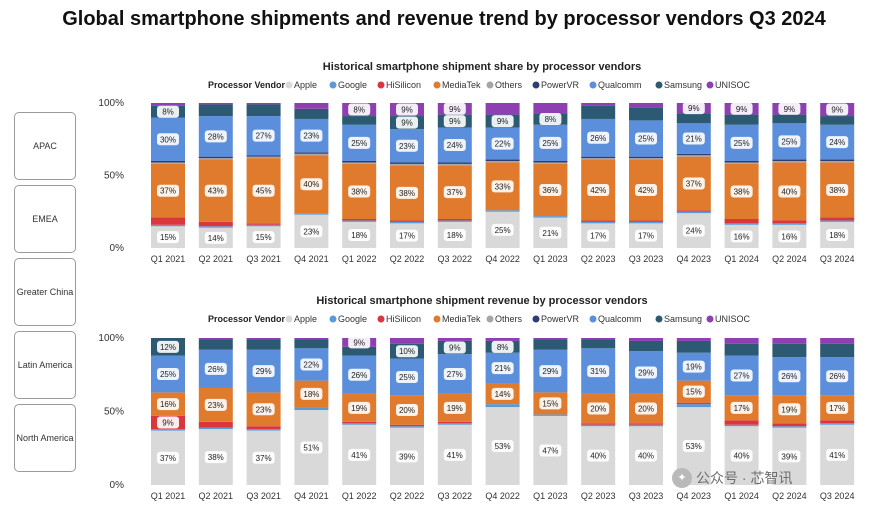  What do you see at coordinates (407, 193) in the screenshot?
I see `data-label: 38%` at bounding box center [407, 193].